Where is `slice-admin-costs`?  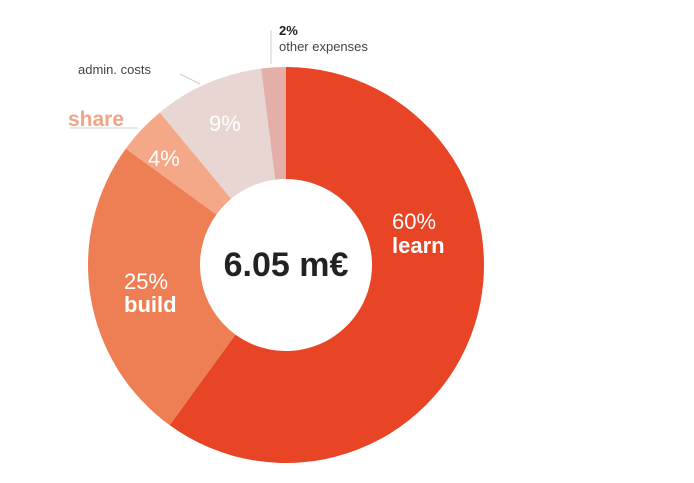 slice-admin-costs is located at coordinates (217, 133).